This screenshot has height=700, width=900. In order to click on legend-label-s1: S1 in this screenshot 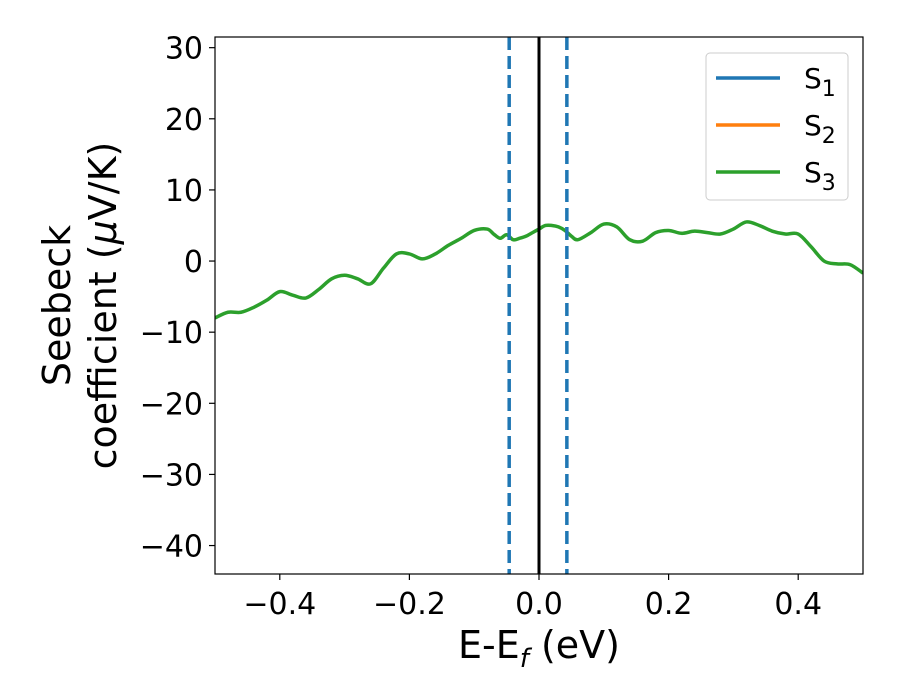, I will do `click(820, 82)`.